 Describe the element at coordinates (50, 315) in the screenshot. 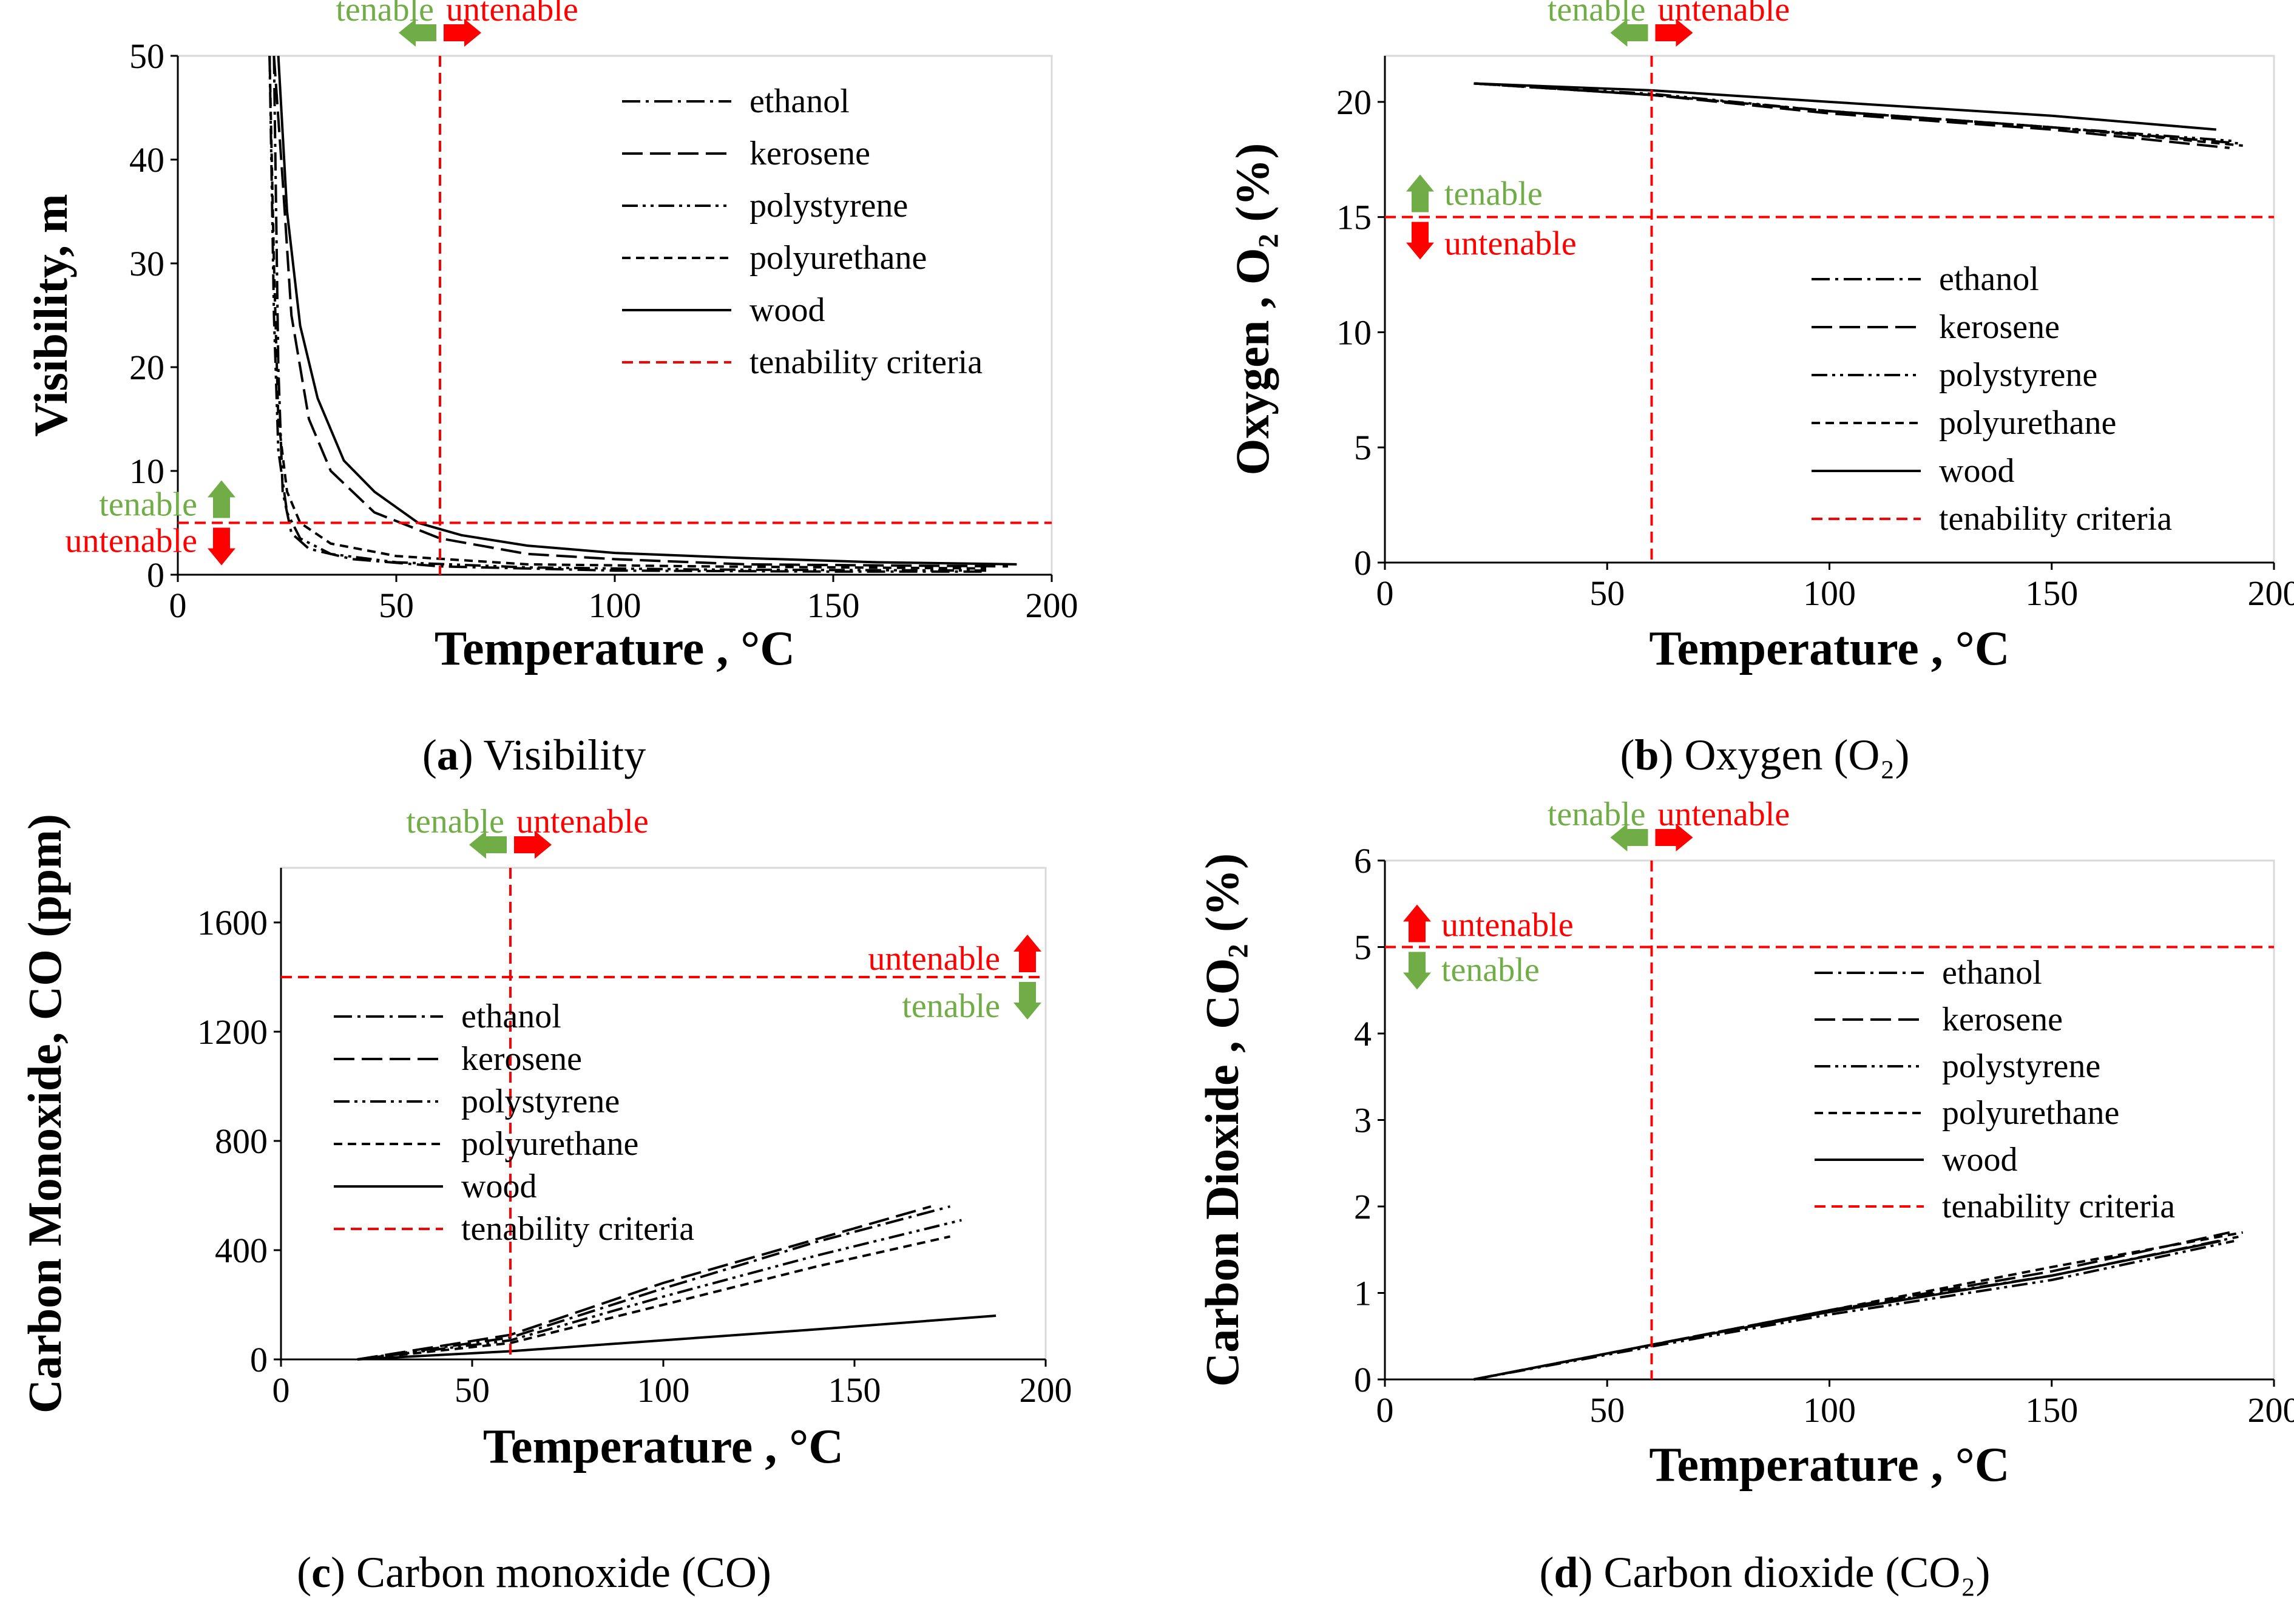

I see `y-axis-label: Visibility, m` at that location.